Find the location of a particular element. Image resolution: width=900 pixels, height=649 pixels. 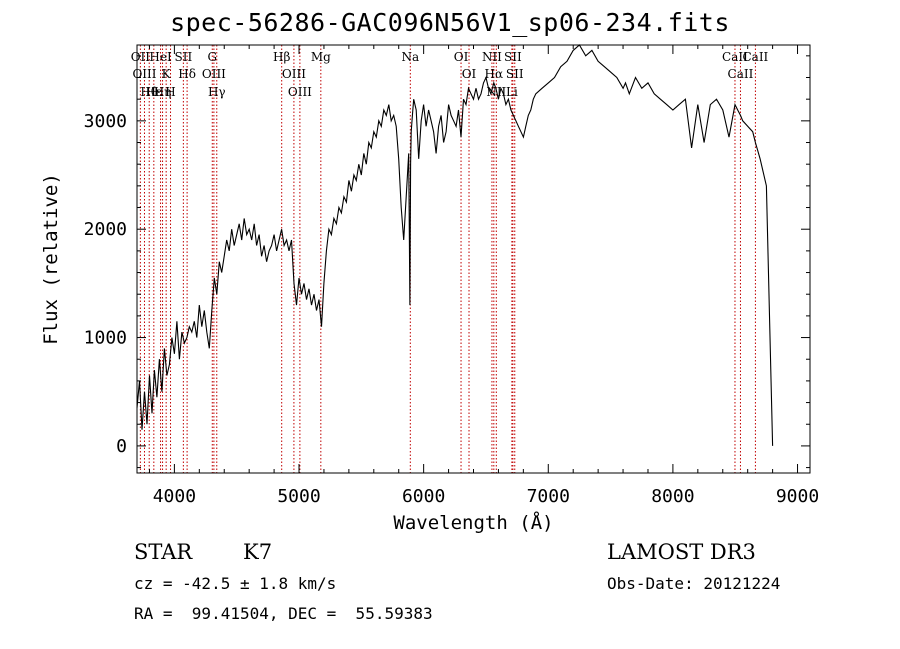

reference-line-label-27: CaII is located at coordinates (741, 74).